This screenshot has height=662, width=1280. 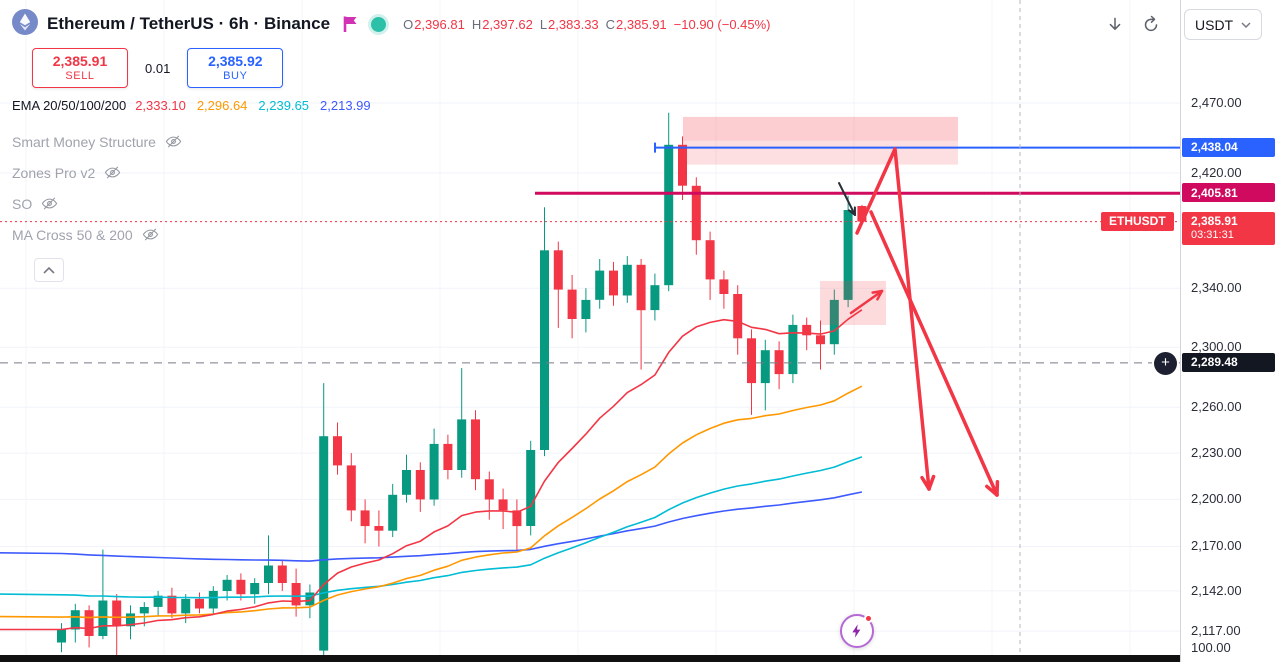 I want to click on price-tick-label: 2,230.00, so click(x=1216, y=453).